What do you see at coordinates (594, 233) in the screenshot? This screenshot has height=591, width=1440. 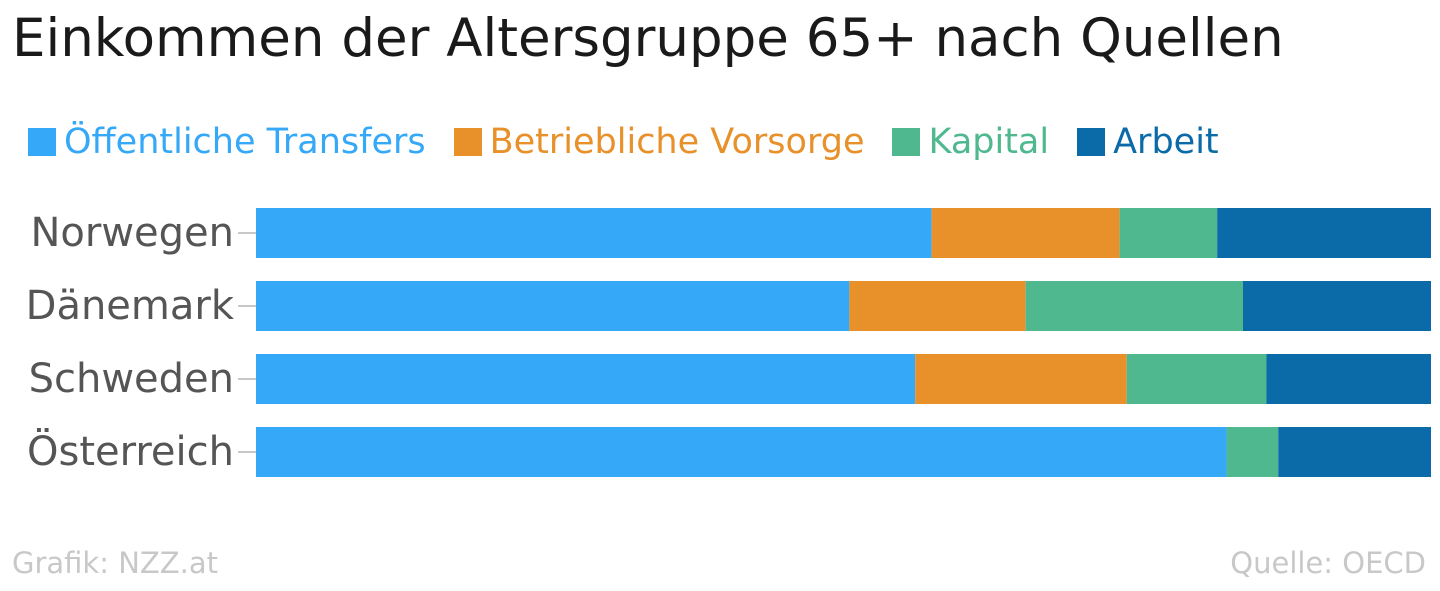 I see `bar-segment-norwegen-offentliche-transfers` at bounding box center [594, 233].